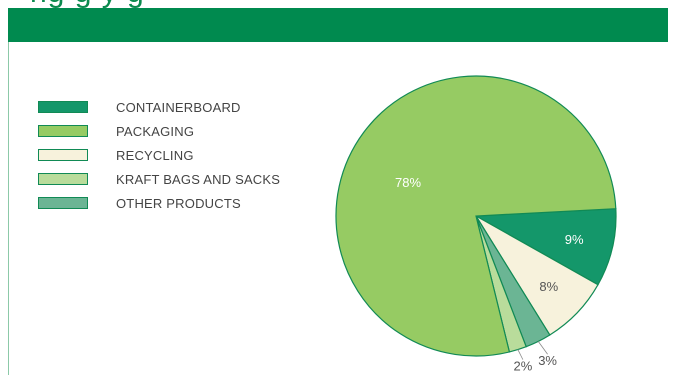 The height and width of the screenshot is (375, 675). What do you see at coordinates (520, 354) in the screenshot?
I see `leader-line-kraft-bags` at bounding box center [520, 354].